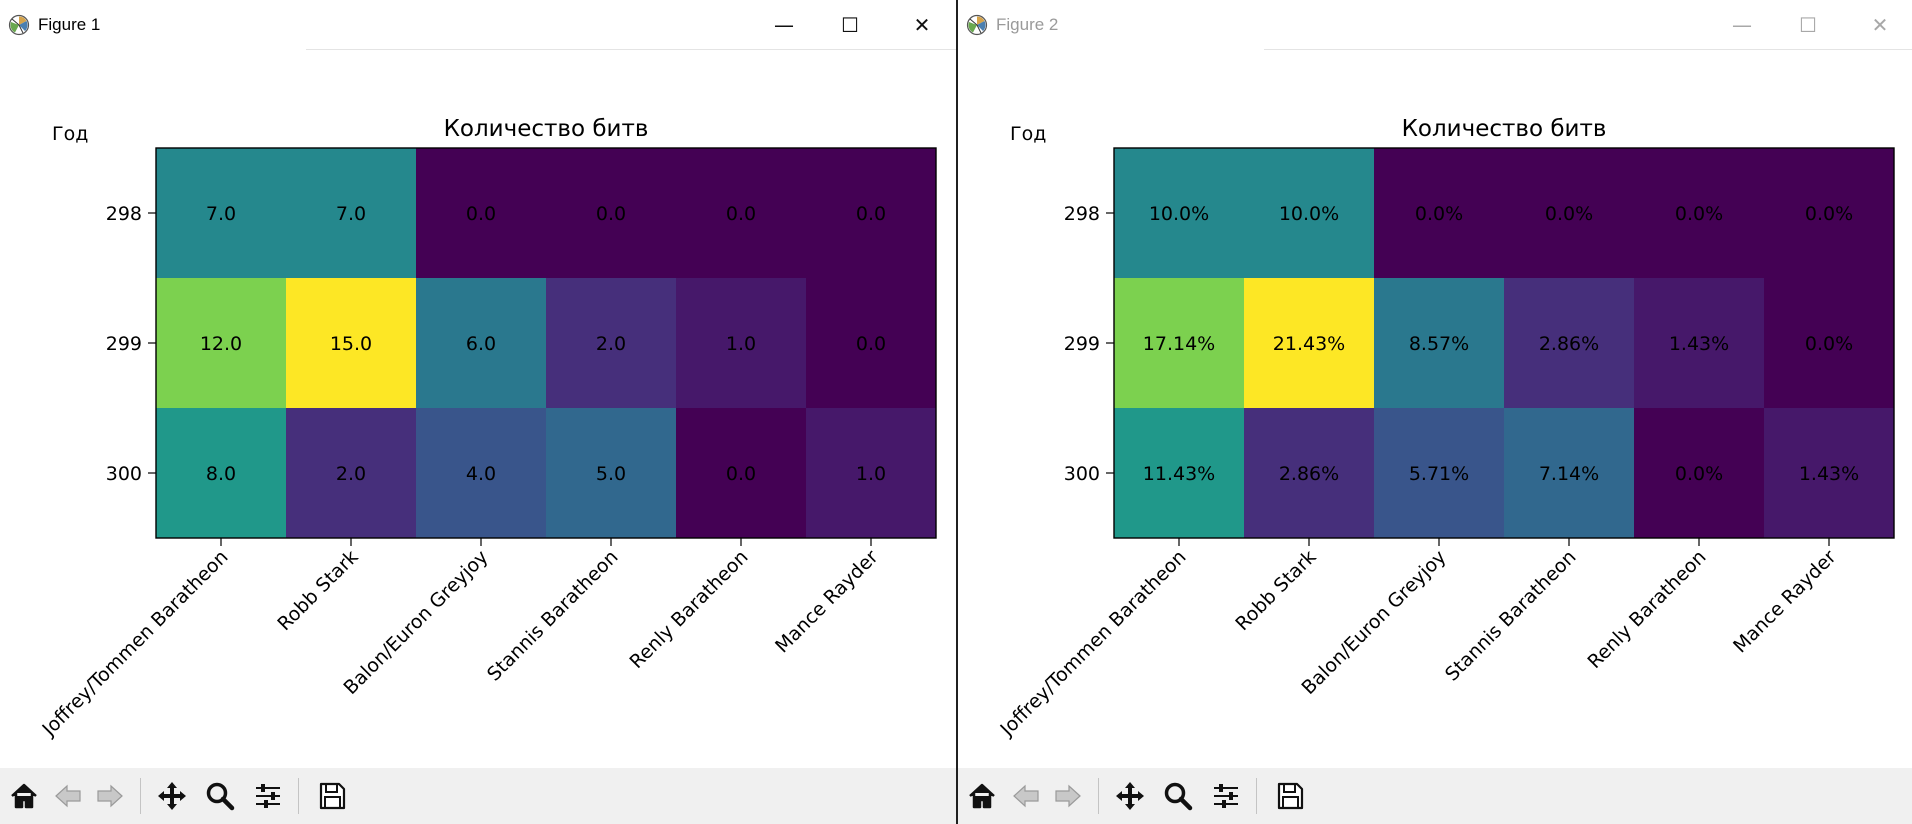 This screenshot has width=1912, height=824. What do you see at coordinates (221, 344) in the screenshot?
I see `cell-value-label: 12.0` at bounding box center [221, 344].